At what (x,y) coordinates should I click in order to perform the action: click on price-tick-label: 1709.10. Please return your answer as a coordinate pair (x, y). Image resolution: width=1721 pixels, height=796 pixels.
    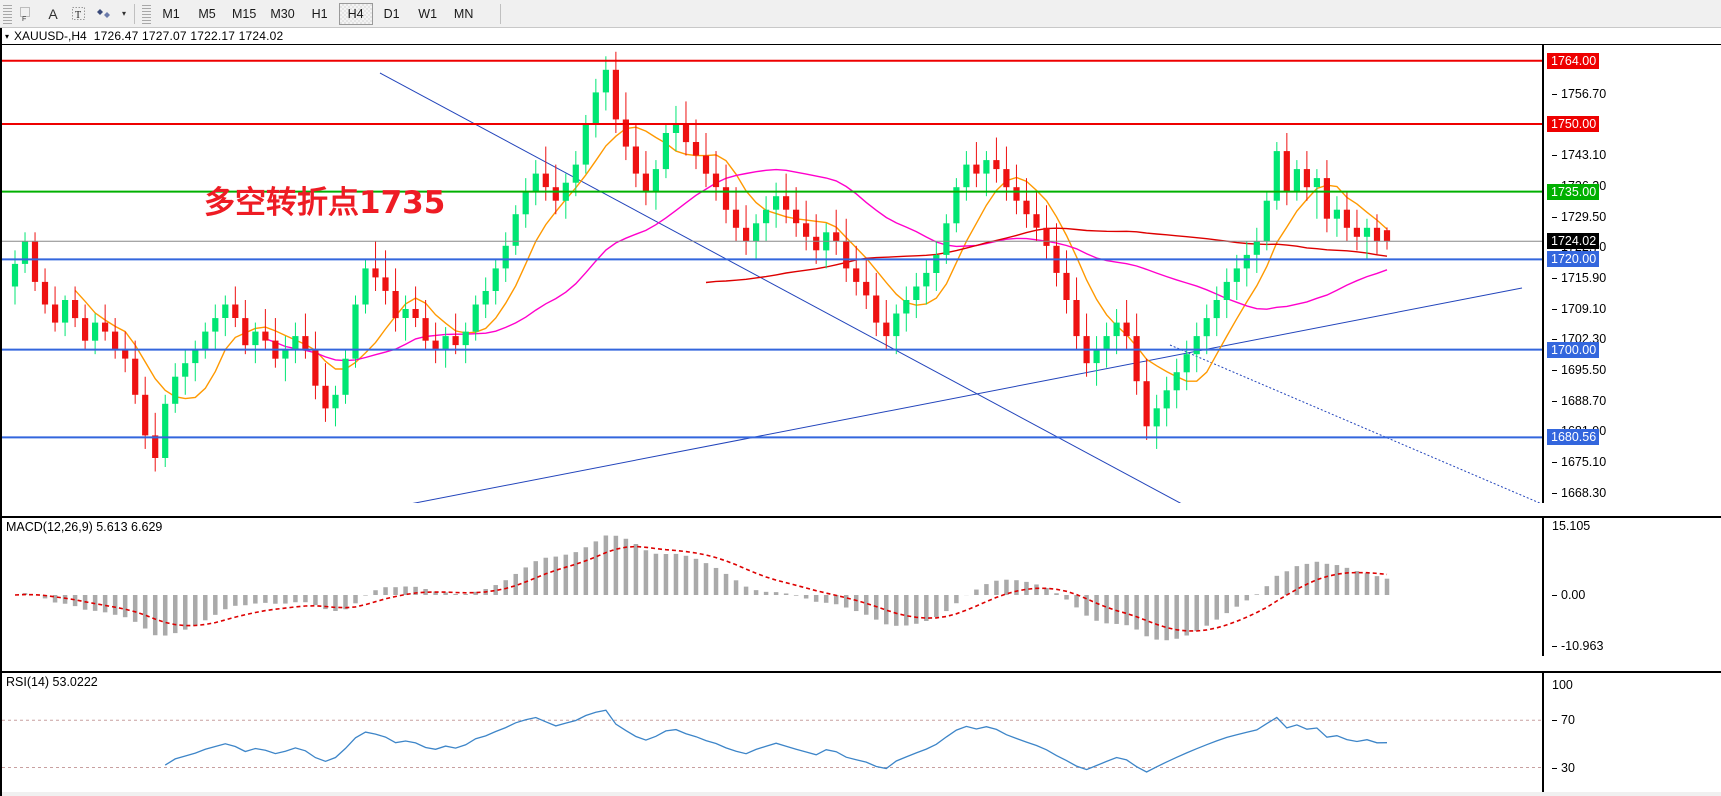
    Looking at the image, I should click on (1584, 308).